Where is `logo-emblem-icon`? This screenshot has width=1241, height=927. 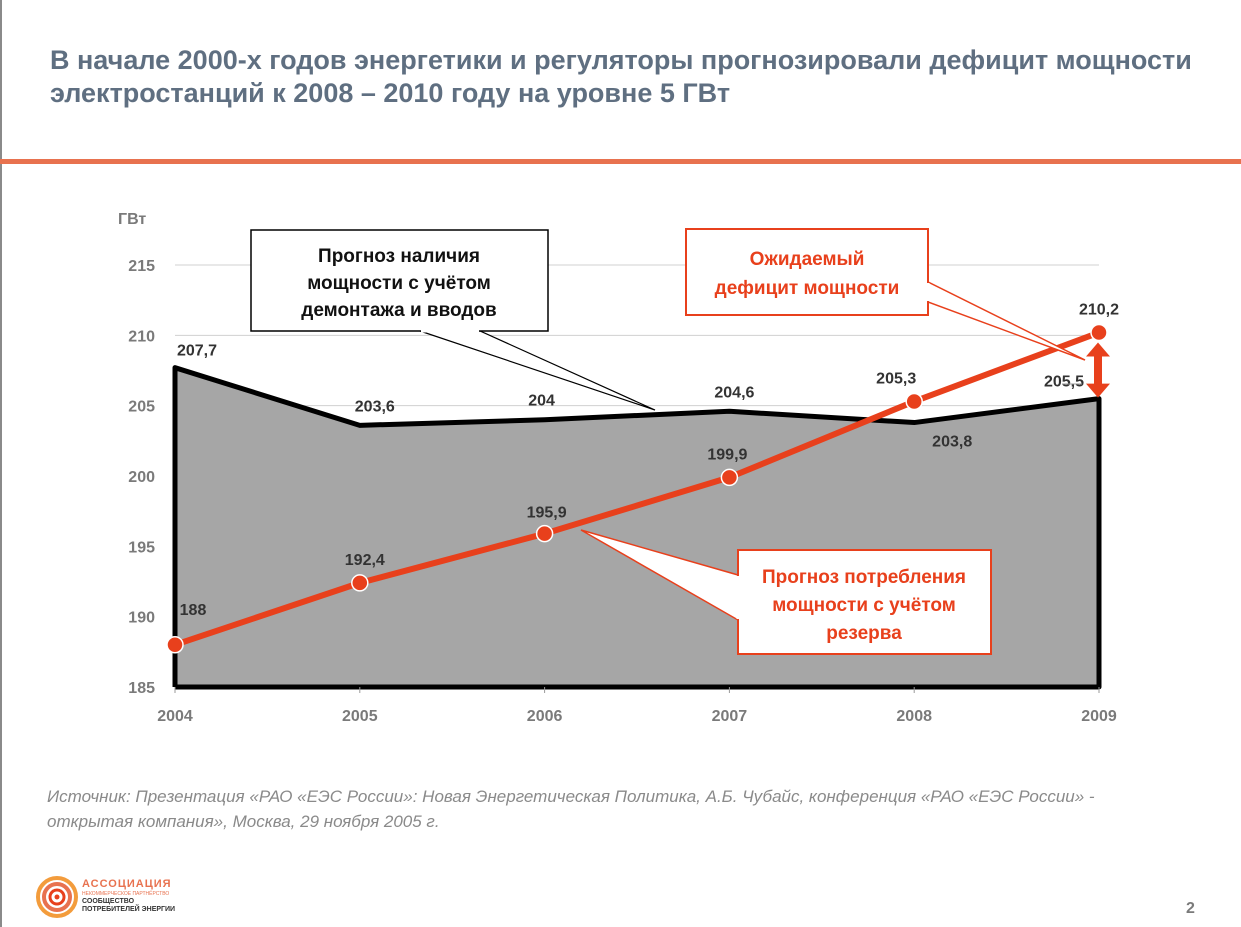
logo-emblem-icon is located at coordinates (57, 897).